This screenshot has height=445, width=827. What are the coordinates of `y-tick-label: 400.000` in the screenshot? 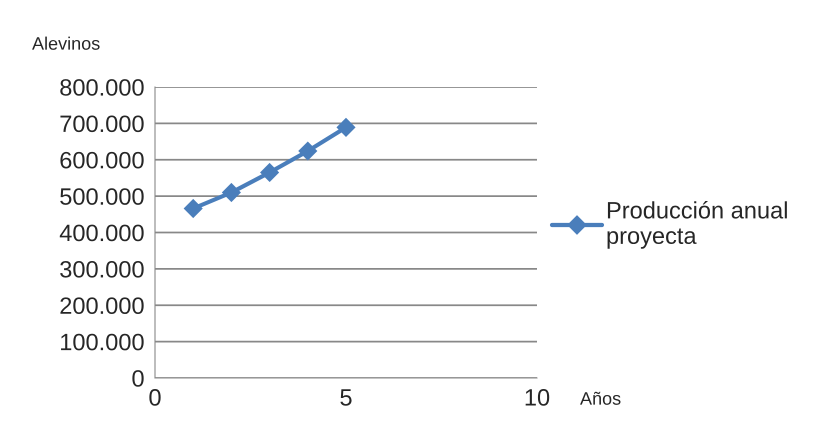 It's located at (102, 233).